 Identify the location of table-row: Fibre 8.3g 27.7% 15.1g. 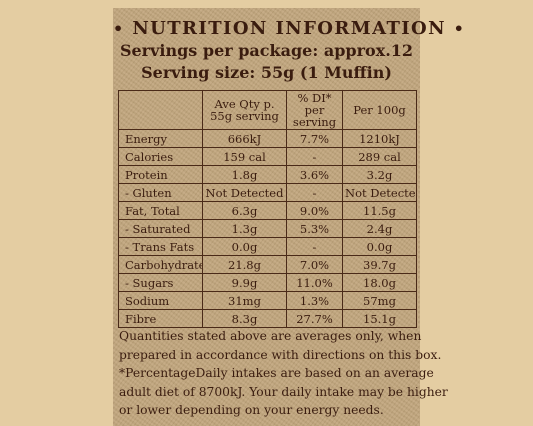
(267, 318).